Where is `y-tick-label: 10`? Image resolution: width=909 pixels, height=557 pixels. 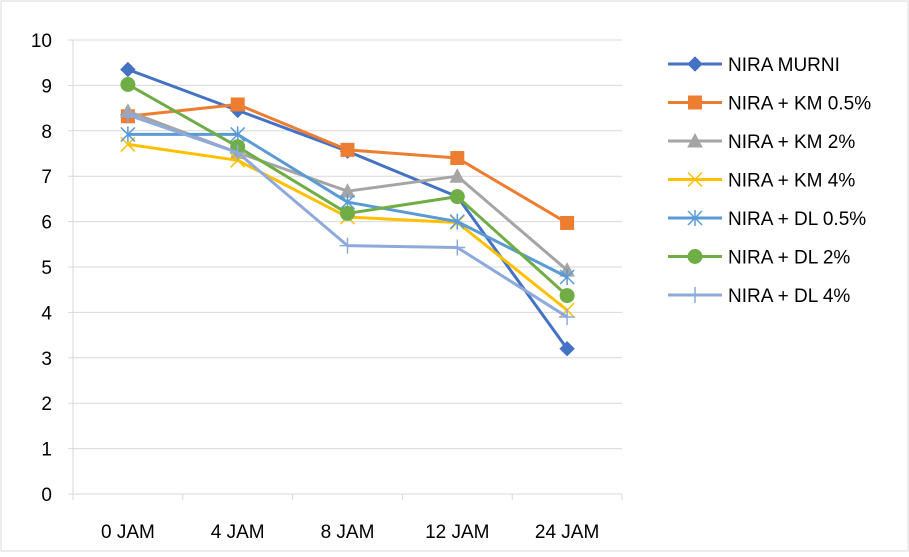
y-tick-label: 10 is located at coordinates (41, 41).